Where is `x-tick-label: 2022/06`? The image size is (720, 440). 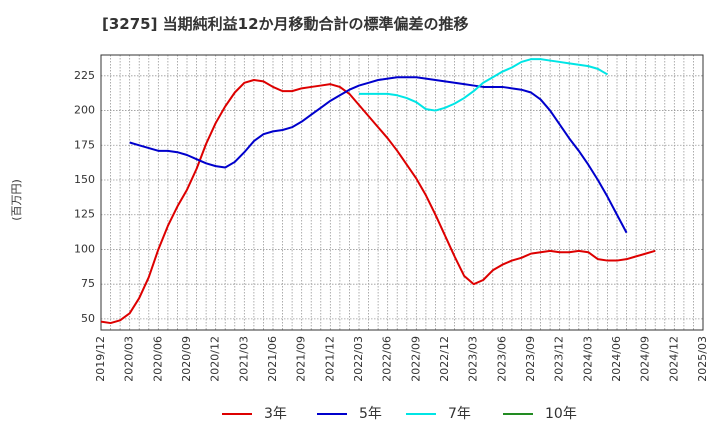
x-tick-label: 2022/06 is located at coordinates (387, 359).